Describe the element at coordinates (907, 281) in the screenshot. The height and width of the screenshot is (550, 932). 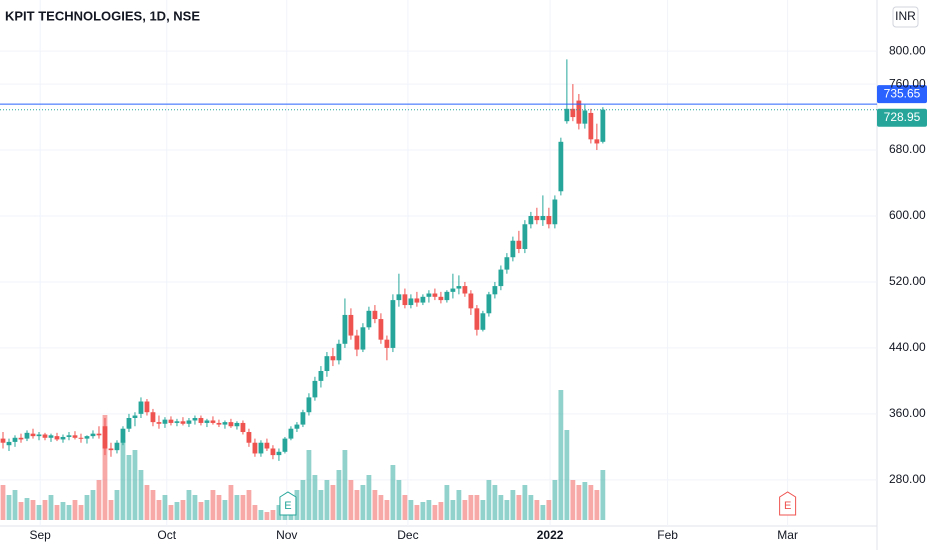
I see `y-tick-label: 520.00` at that location.